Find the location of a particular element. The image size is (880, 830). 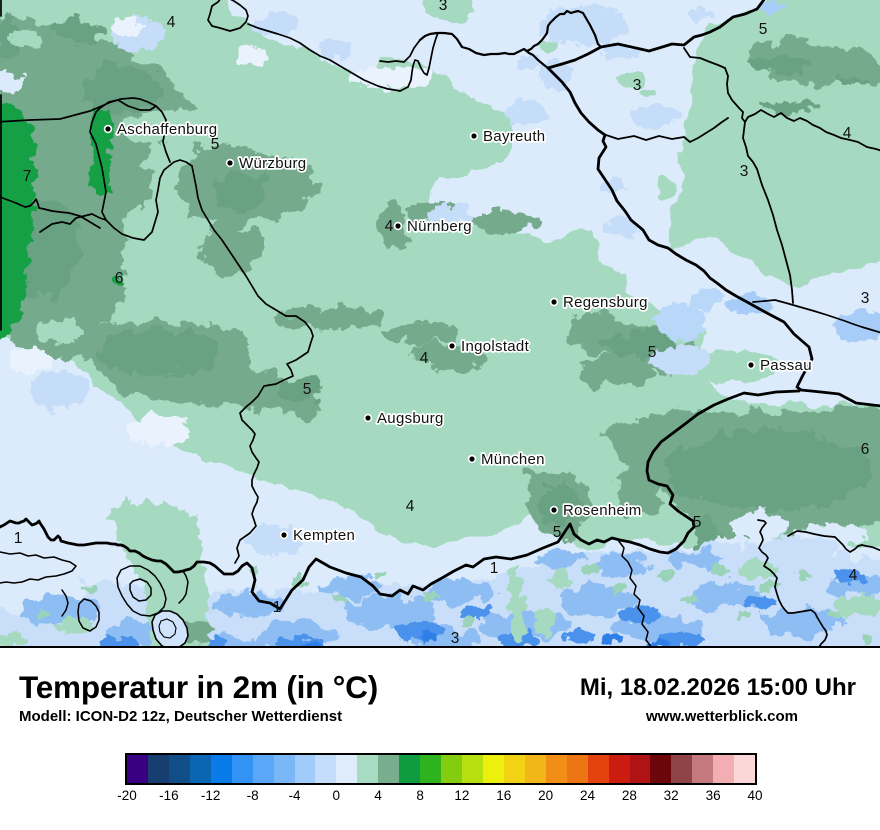

svg-text: Nürnberg is located at coordinates (439, 226).